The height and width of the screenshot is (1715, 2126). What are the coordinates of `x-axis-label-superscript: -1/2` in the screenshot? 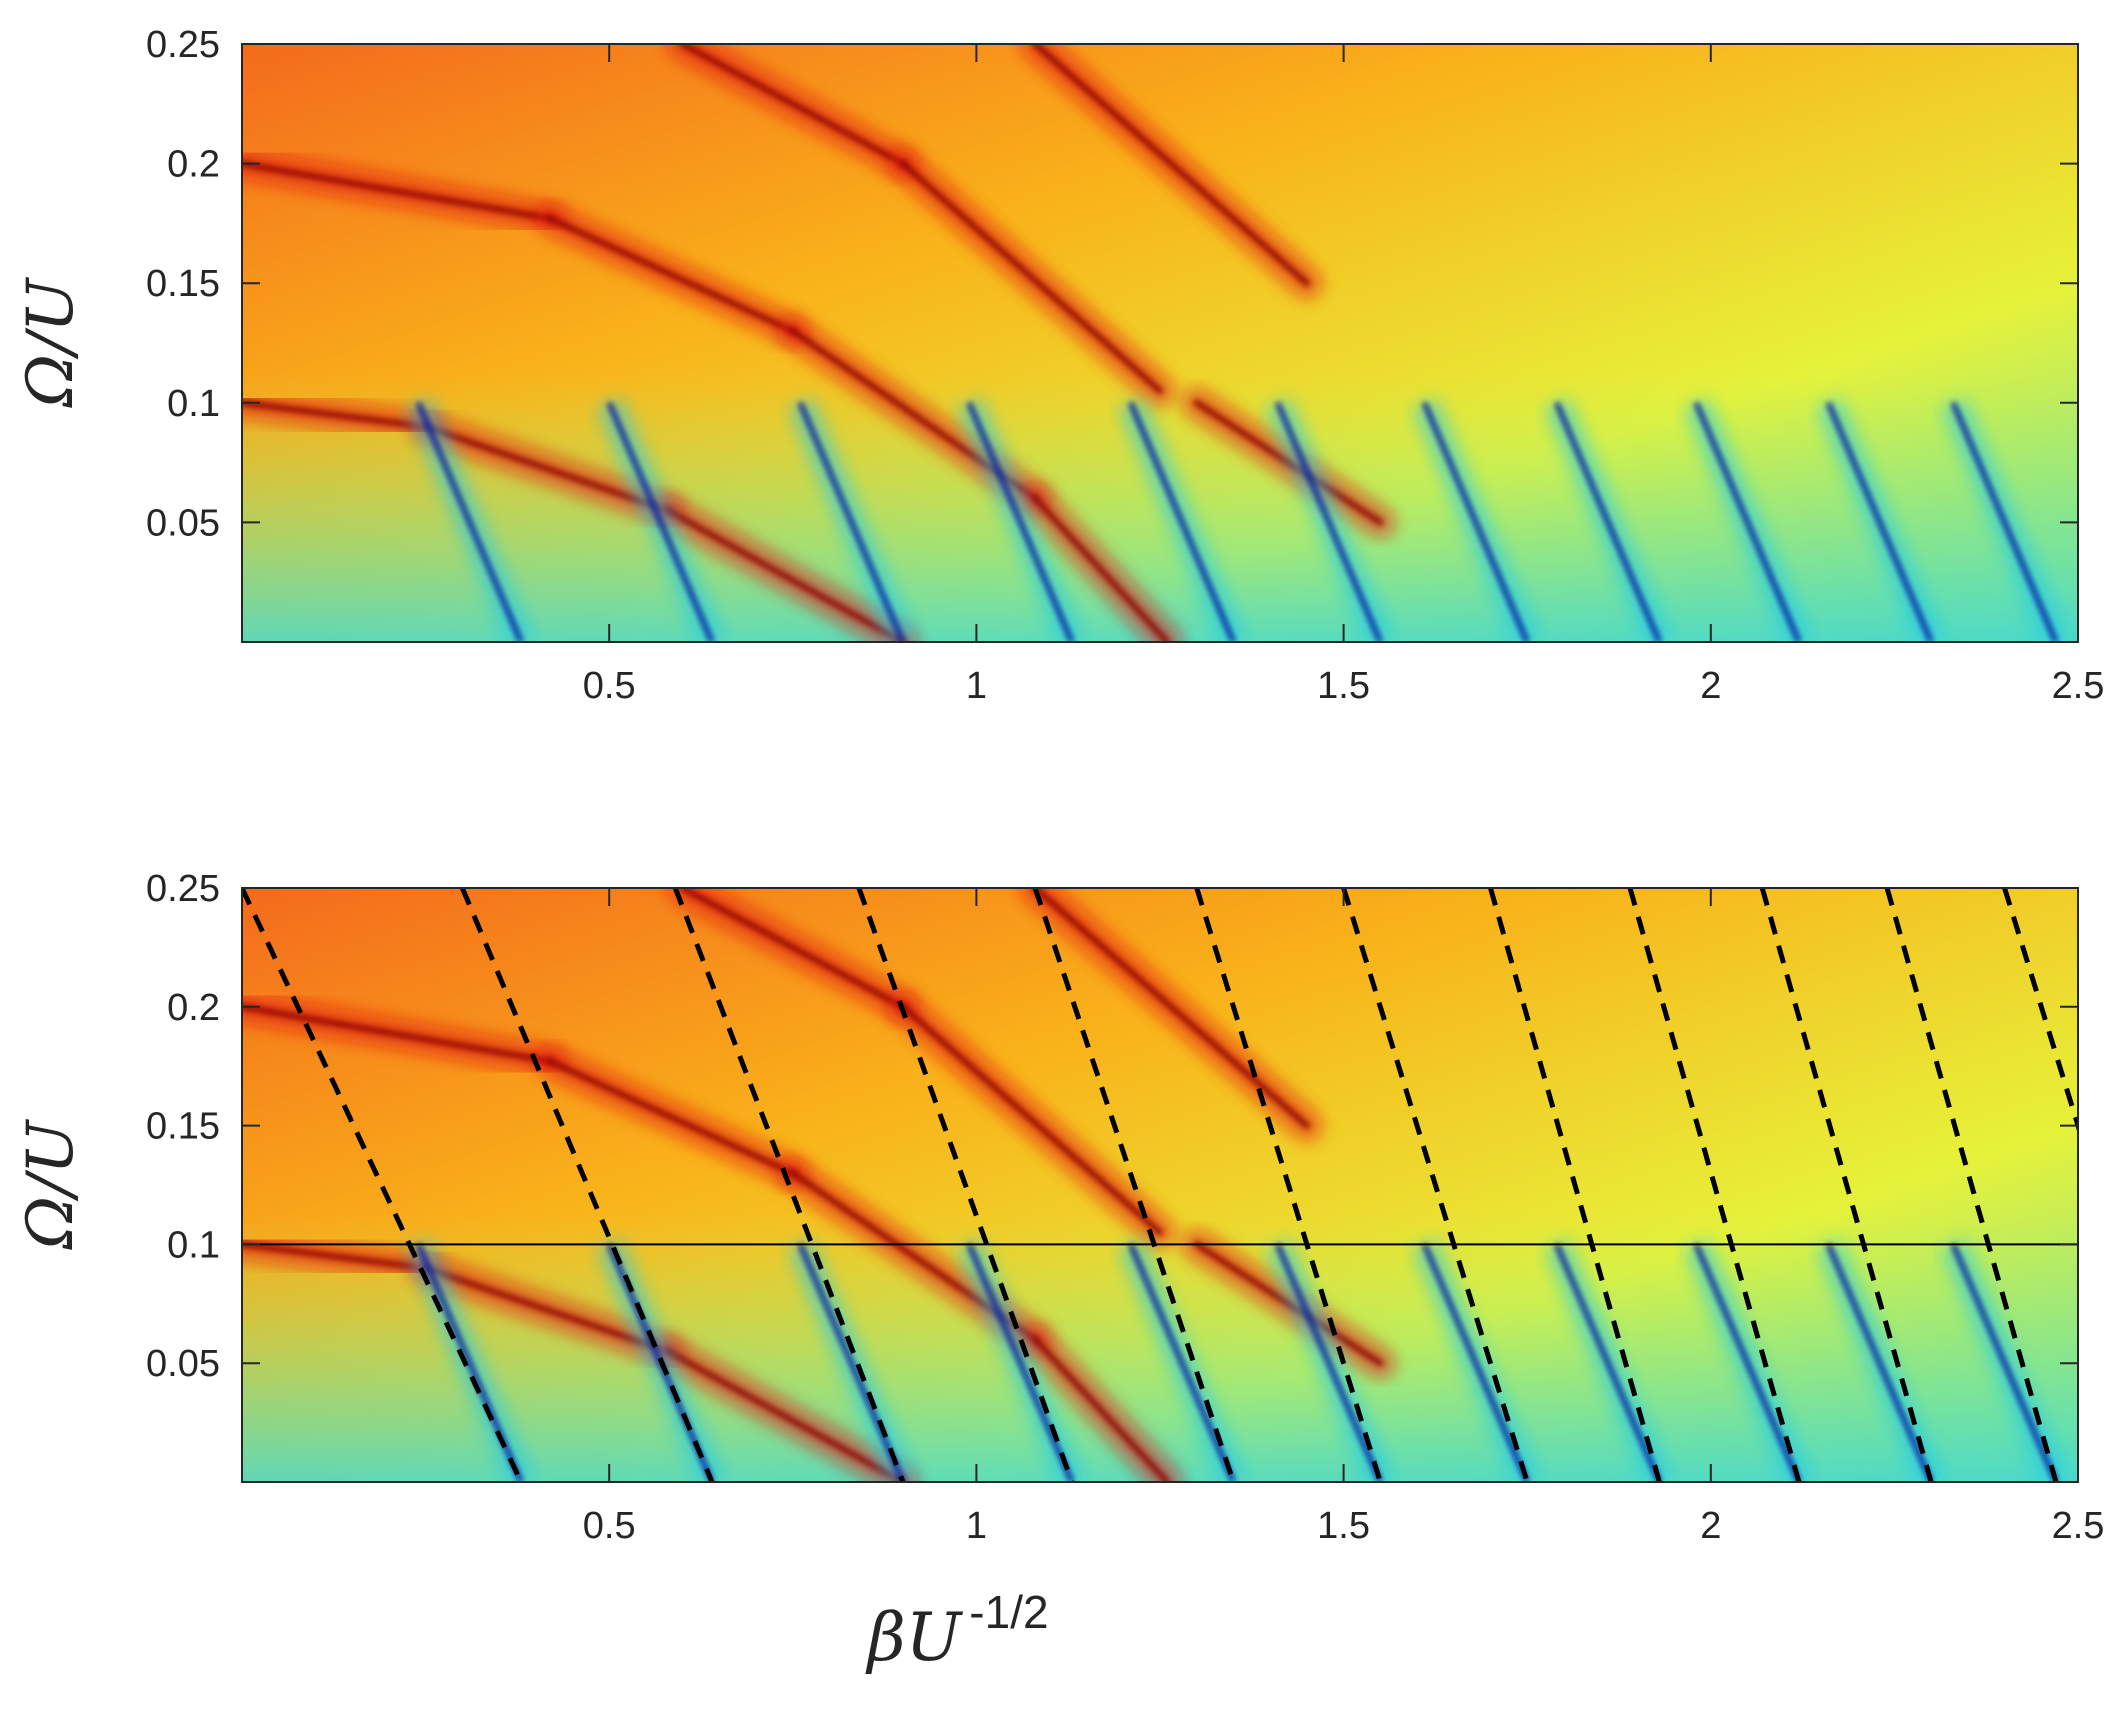 It's located at (1008, 1612).